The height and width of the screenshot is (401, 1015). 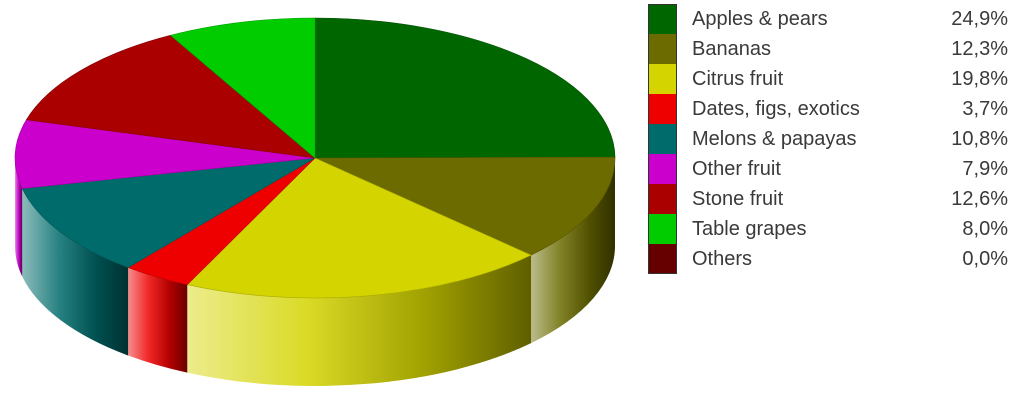 What do you see at coordinates (829, 19) in the screenshot?
I see `legend-item: Apples & pears 24,9%` at bounding box center [829, 19].